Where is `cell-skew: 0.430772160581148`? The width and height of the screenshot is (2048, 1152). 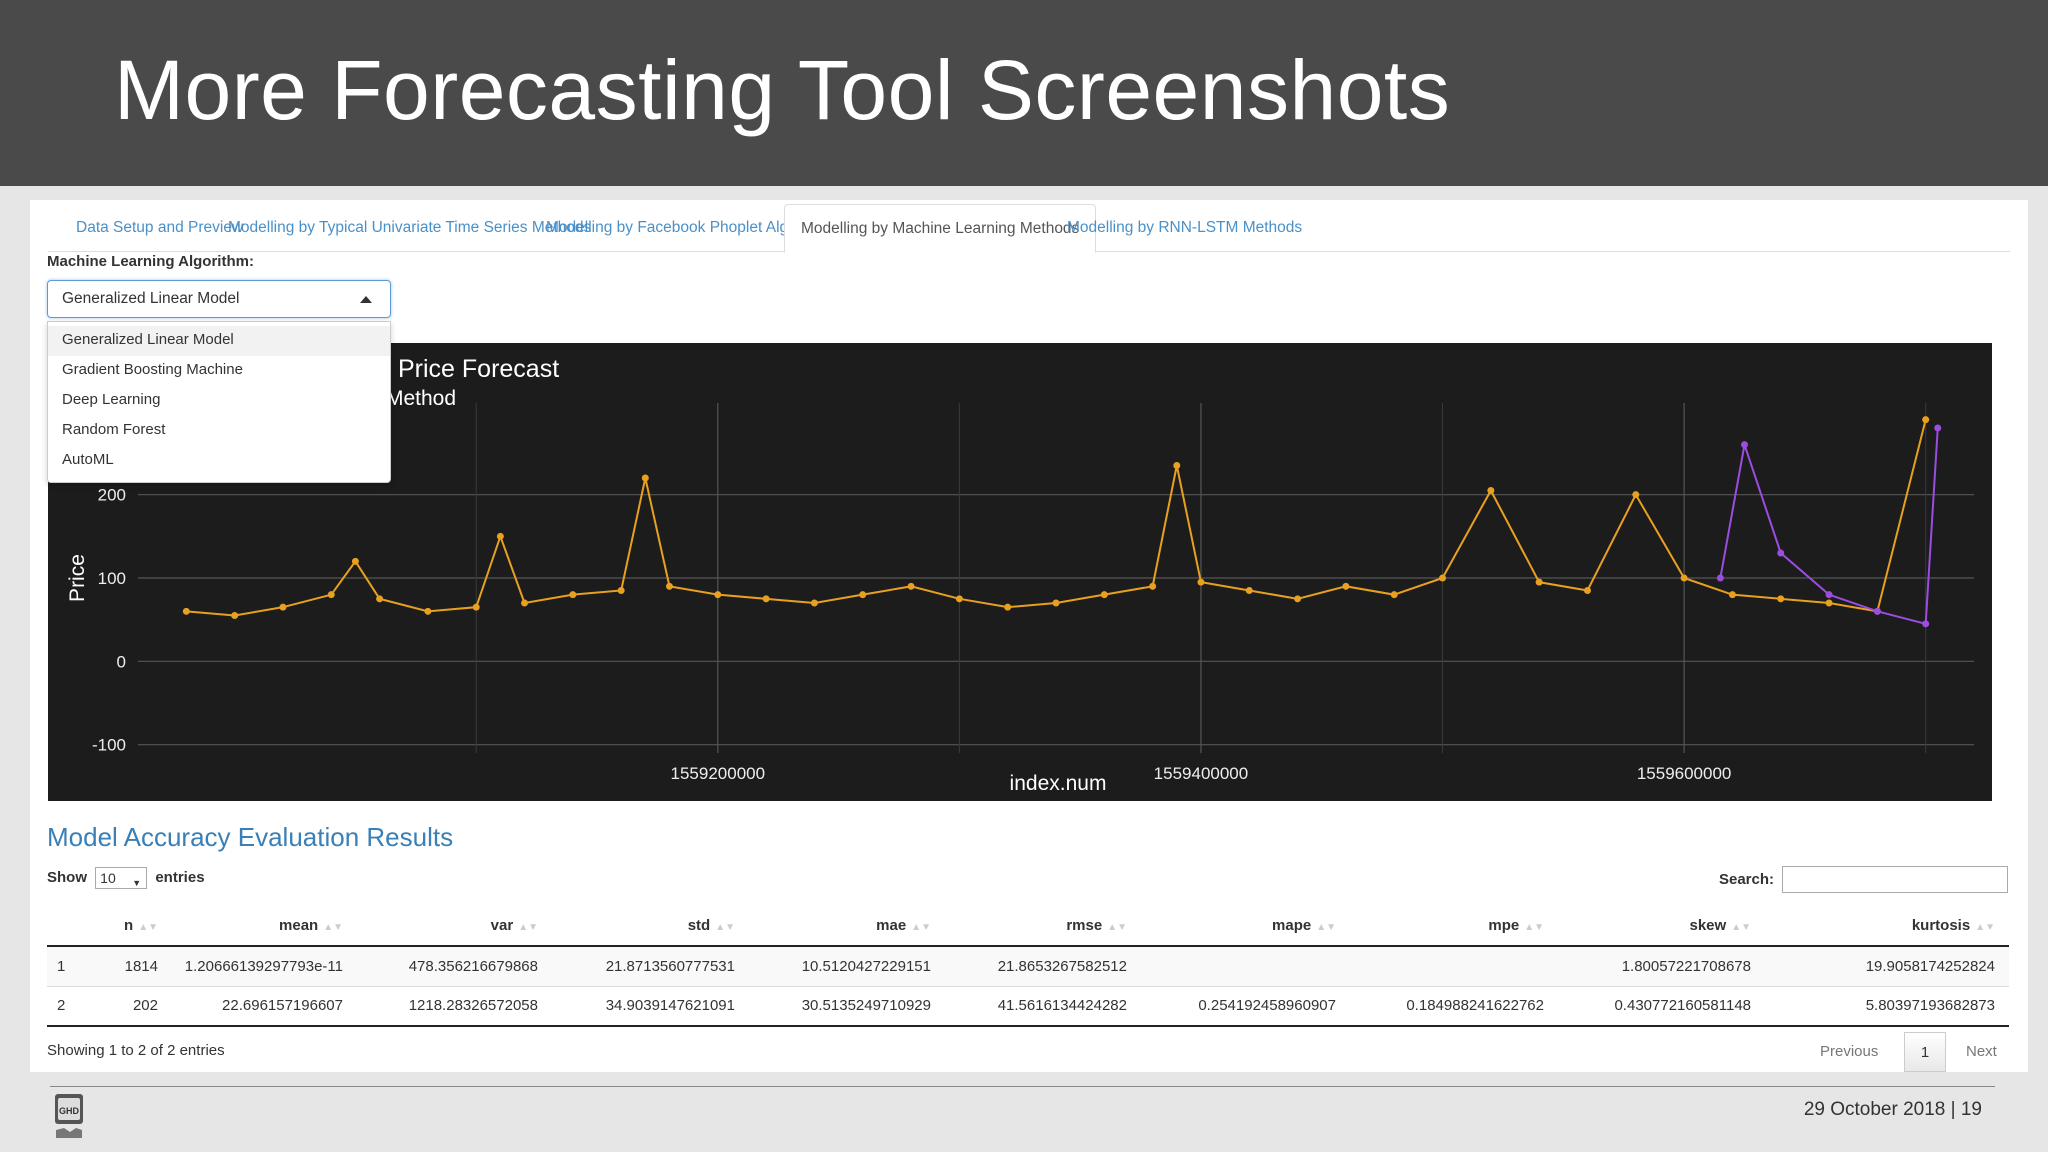
cell-skew: 0.430772160581148 is located at coordinates (1661, 1006).